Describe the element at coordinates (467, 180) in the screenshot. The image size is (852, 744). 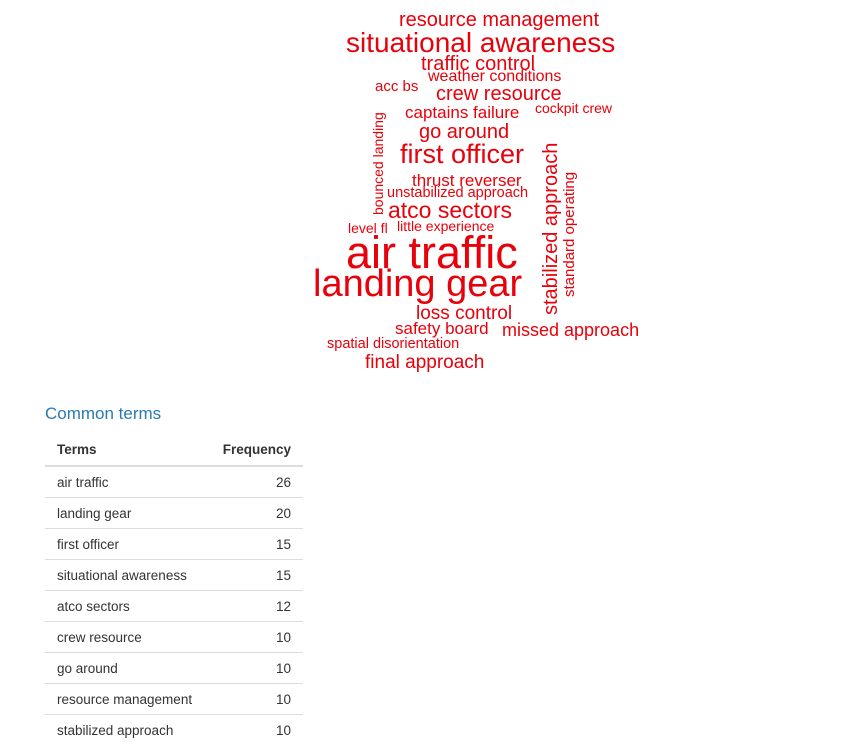
I see `word-thrust-reverser: thrust reverser` at that location.